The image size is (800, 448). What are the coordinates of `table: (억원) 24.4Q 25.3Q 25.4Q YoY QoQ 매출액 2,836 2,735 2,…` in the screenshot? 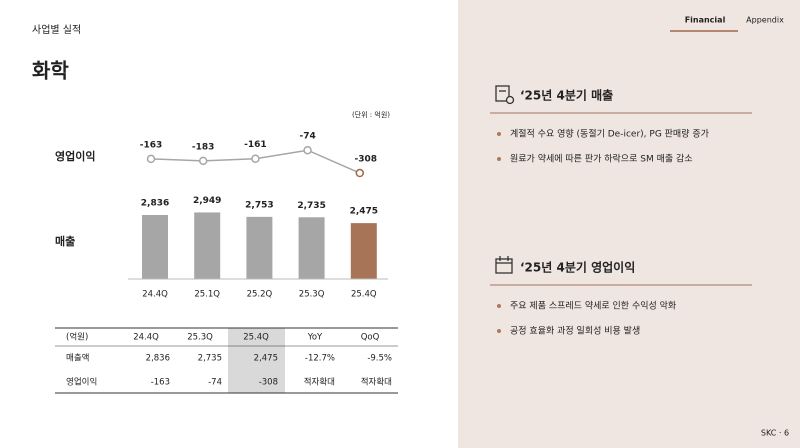 It's located at (226, 360).